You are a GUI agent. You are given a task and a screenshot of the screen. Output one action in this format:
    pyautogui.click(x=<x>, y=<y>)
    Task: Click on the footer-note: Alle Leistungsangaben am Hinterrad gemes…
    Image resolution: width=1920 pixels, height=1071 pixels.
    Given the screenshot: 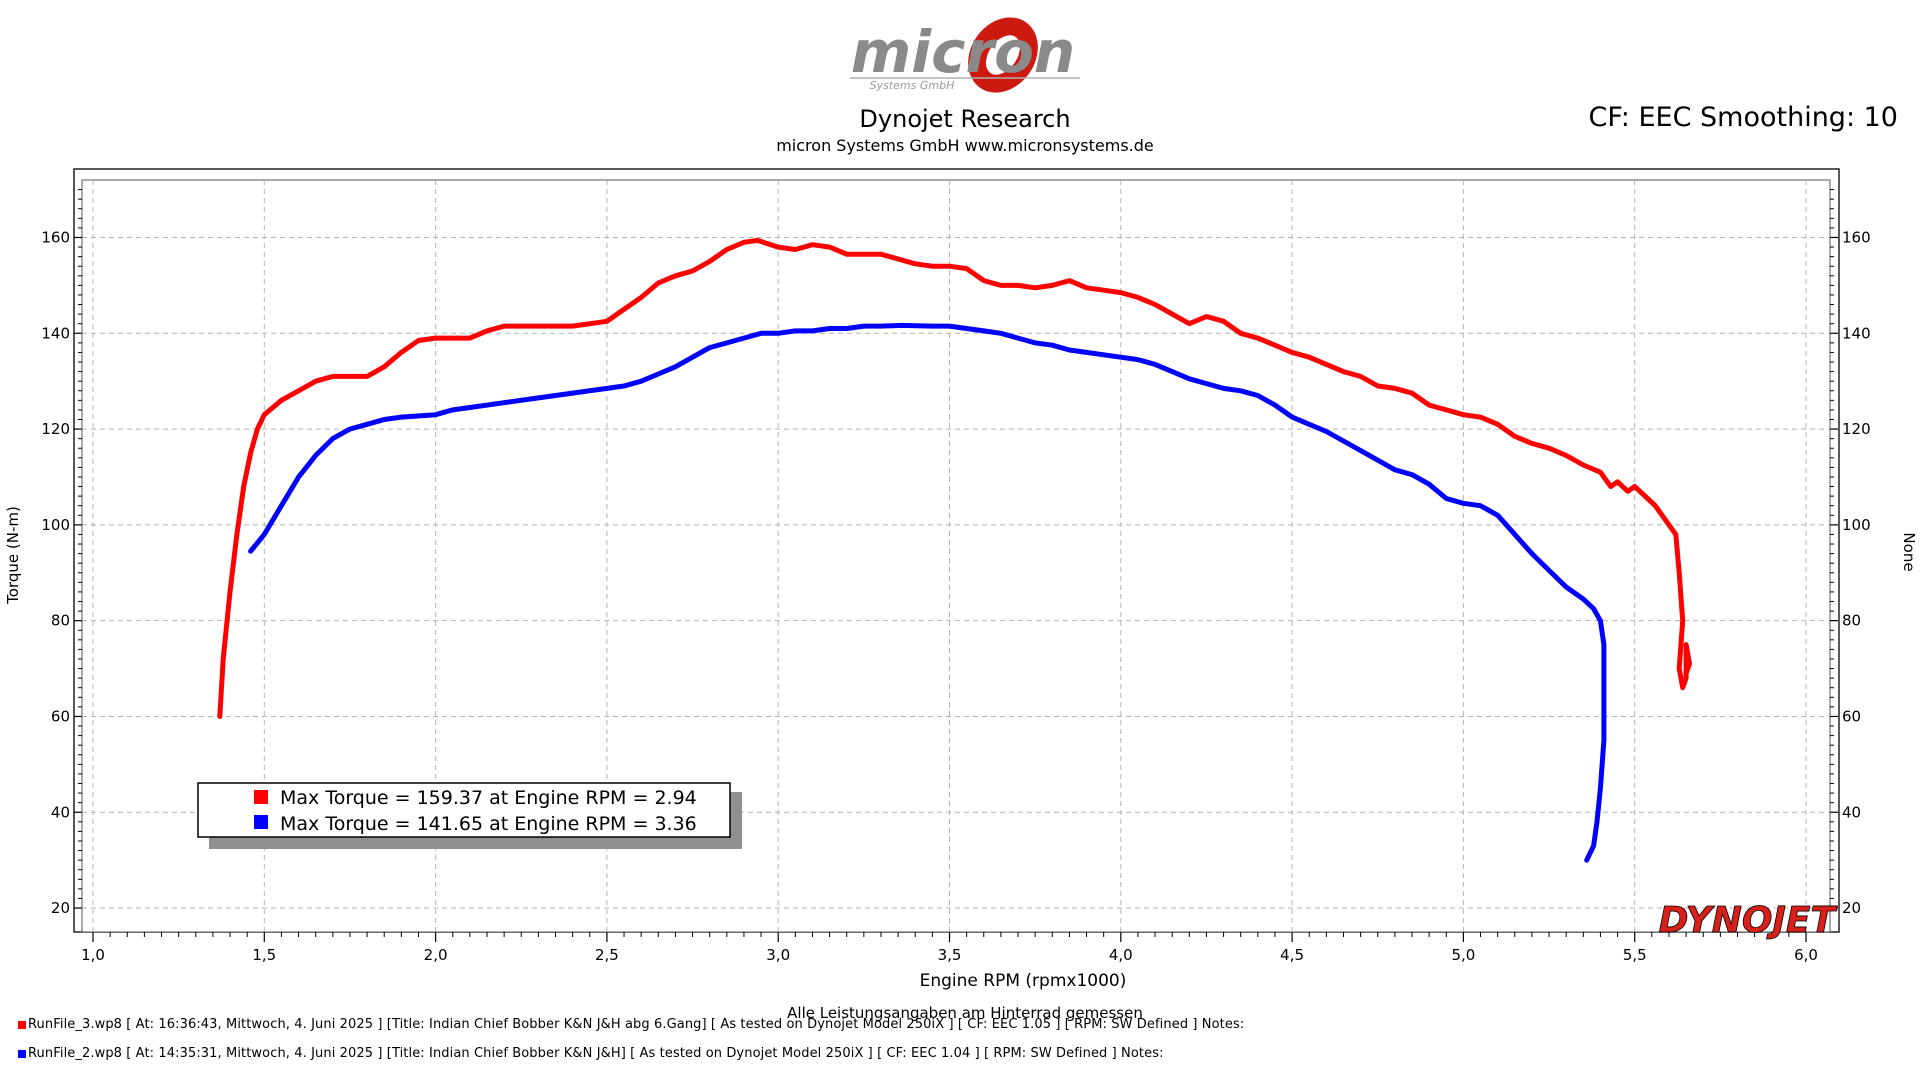 What is the action you would take?
    pyautogui.click(x=965, y=1013)
    